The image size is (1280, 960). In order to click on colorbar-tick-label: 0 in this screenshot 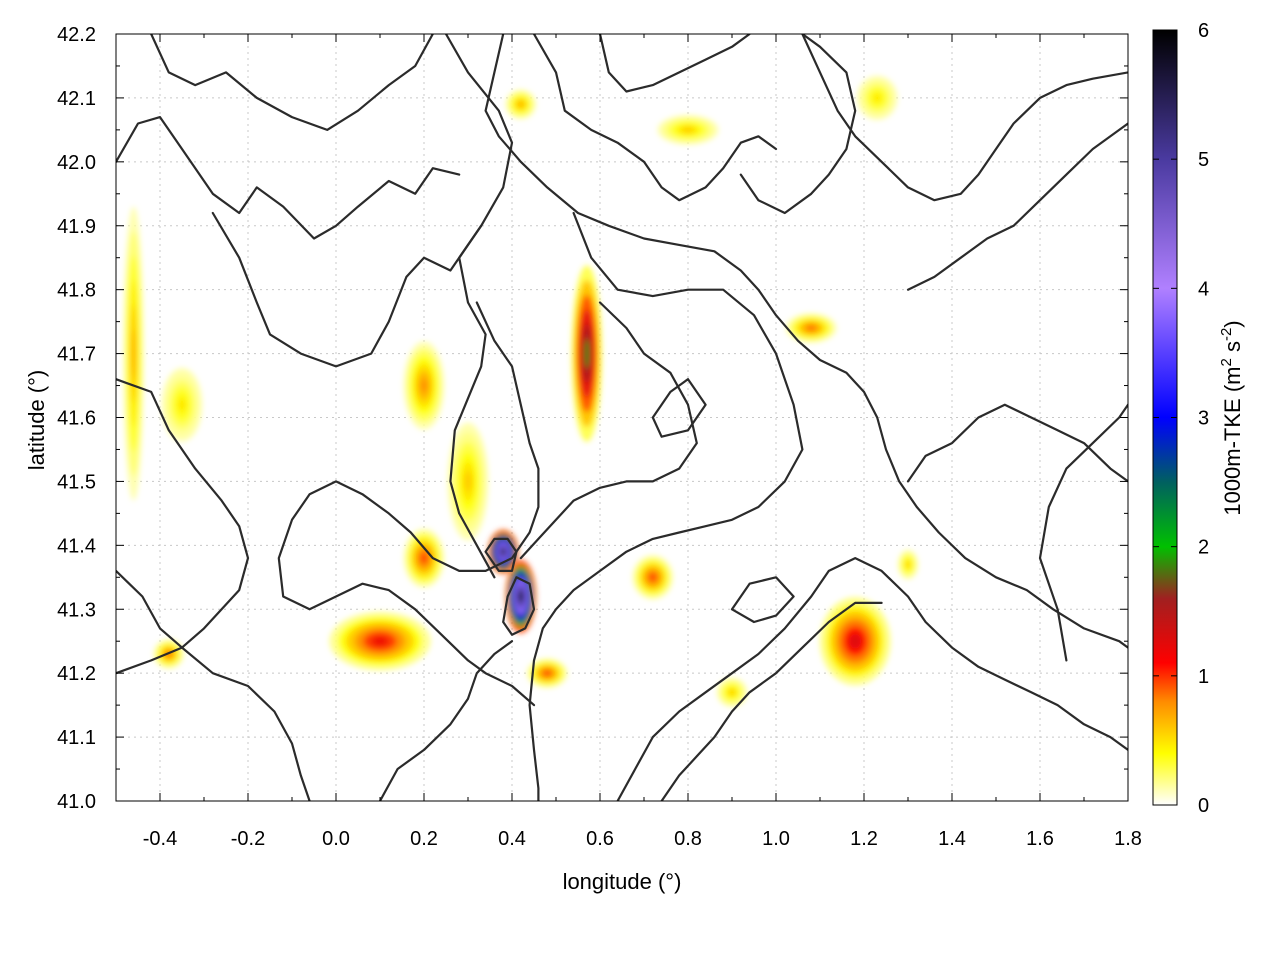, I will do `click(1203, 806)`.